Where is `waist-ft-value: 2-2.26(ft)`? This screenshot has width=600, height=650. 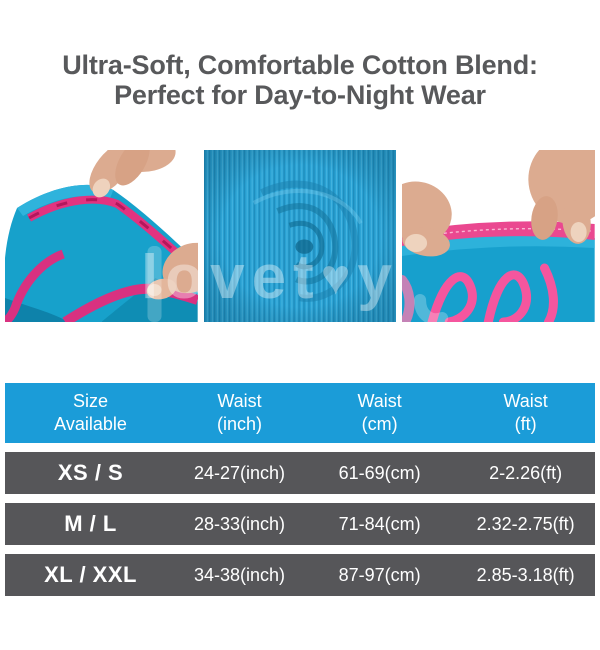 waist-ft-value: 2-2.26(ft) is located at coordinates (526, 472).